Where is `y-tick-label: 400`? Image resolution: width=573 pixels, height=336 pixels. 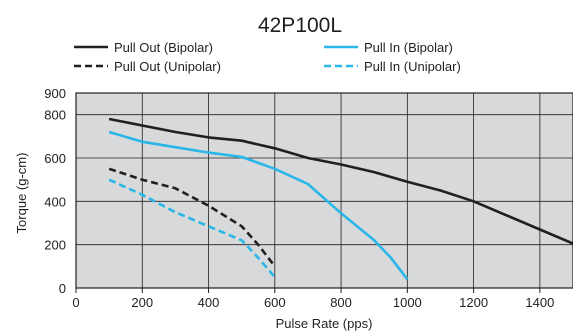 y-tick-label: 400 is located at coordinates (55, 201).